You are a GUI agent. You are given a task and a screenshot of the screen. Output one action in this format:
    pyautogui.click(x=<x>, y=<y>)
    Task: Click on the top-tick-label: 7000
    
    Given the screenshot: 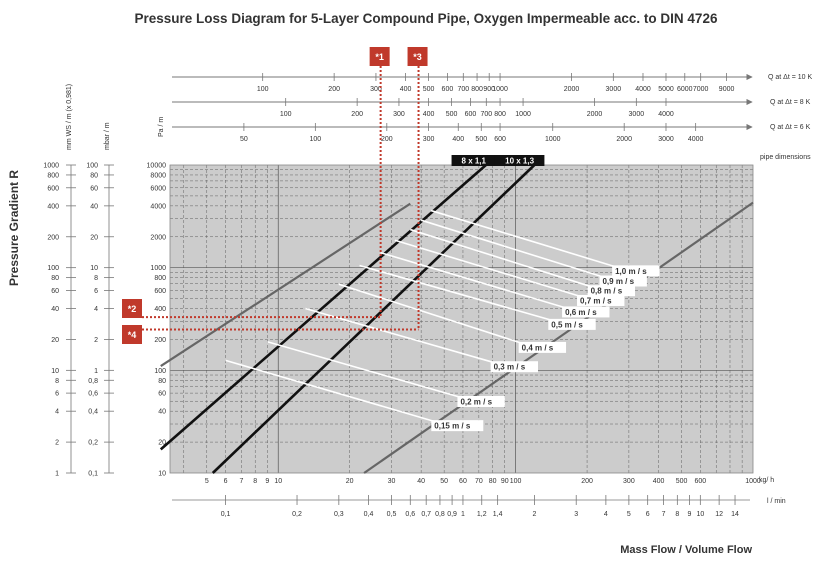 What is the action you would take?
    pyautogui.click(x=701, y=89)
    